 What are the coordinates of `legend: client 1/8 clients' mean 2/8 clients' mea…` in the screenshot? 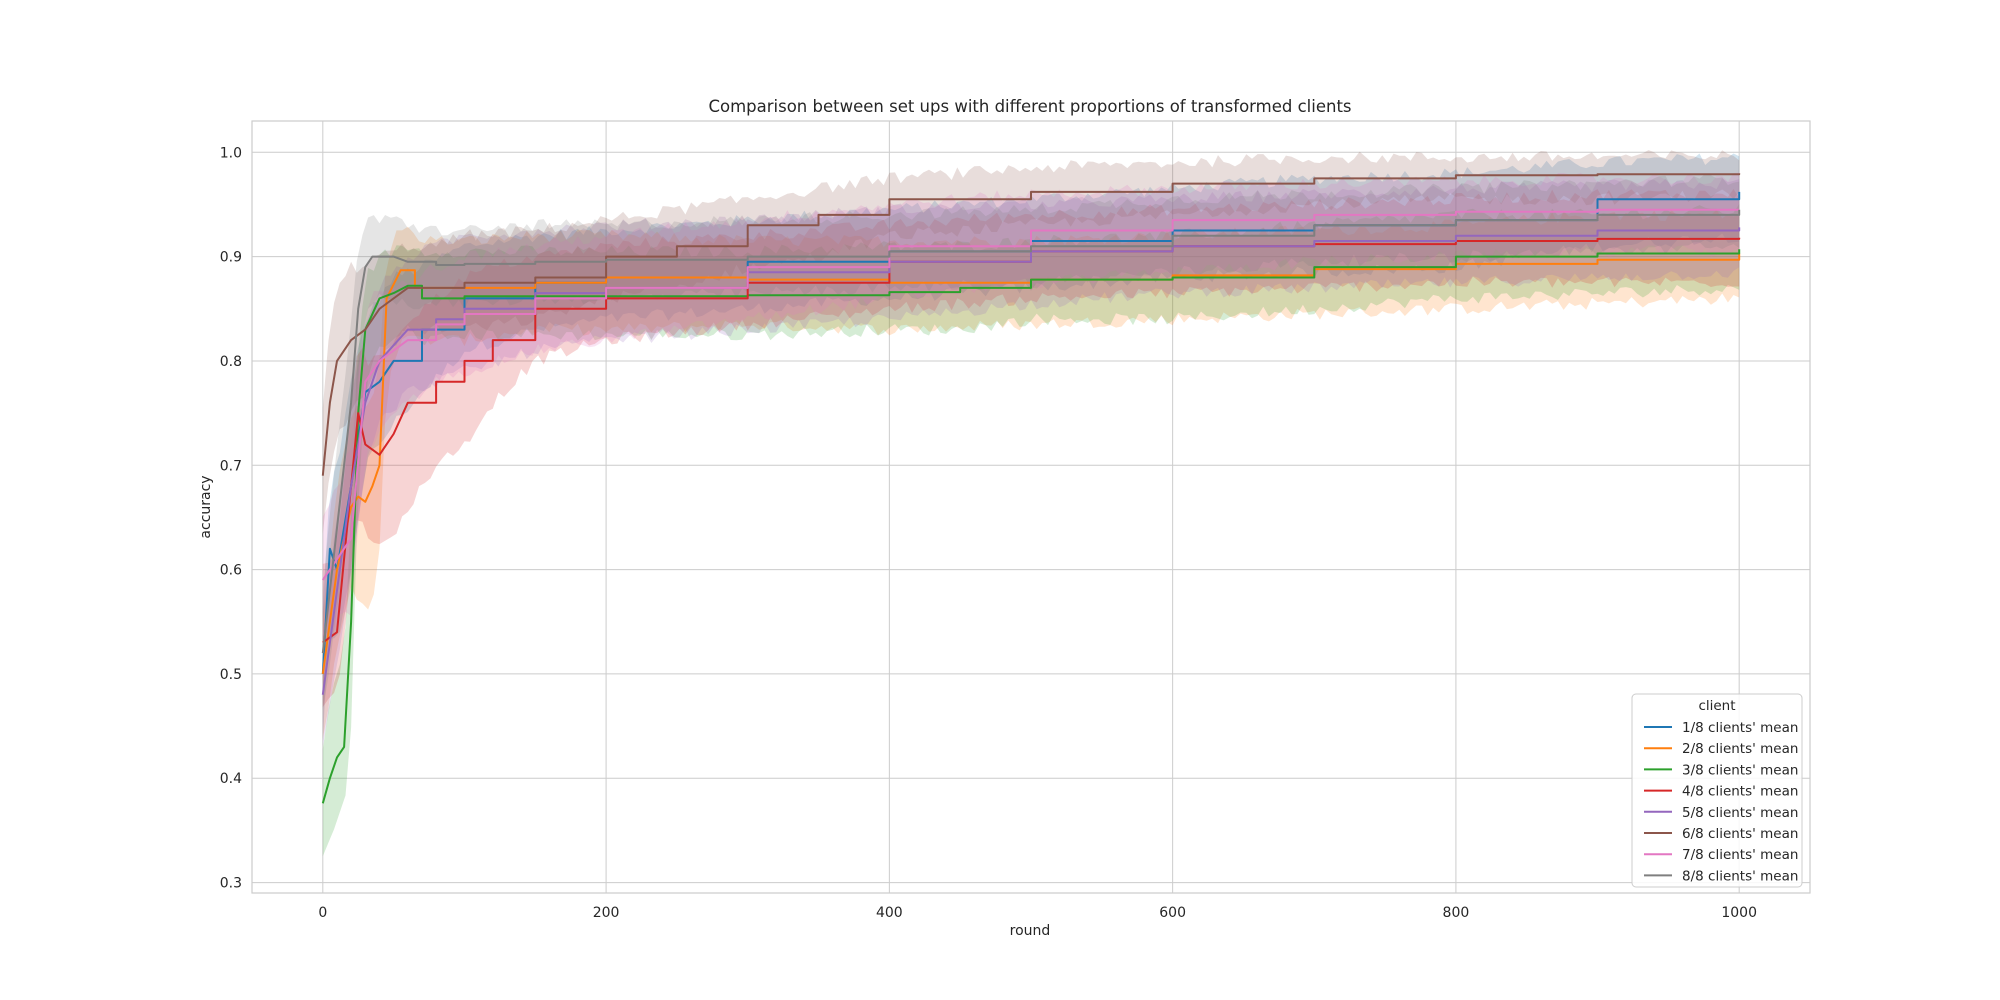 It's located at (1717, 790).